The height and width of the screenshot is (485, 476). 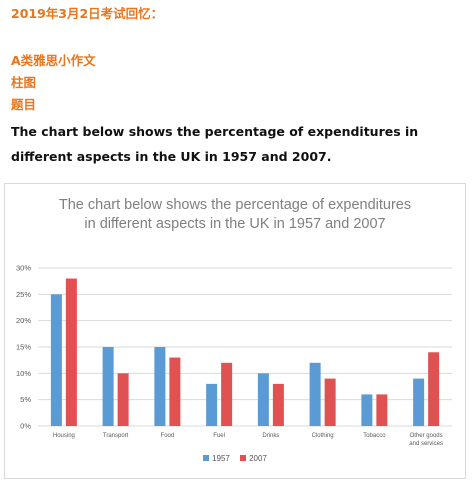 What do you see at coordinates (64, 436) in the screenshot?
I see `x-tick-label: Housing` at bounding box center [64, 436].